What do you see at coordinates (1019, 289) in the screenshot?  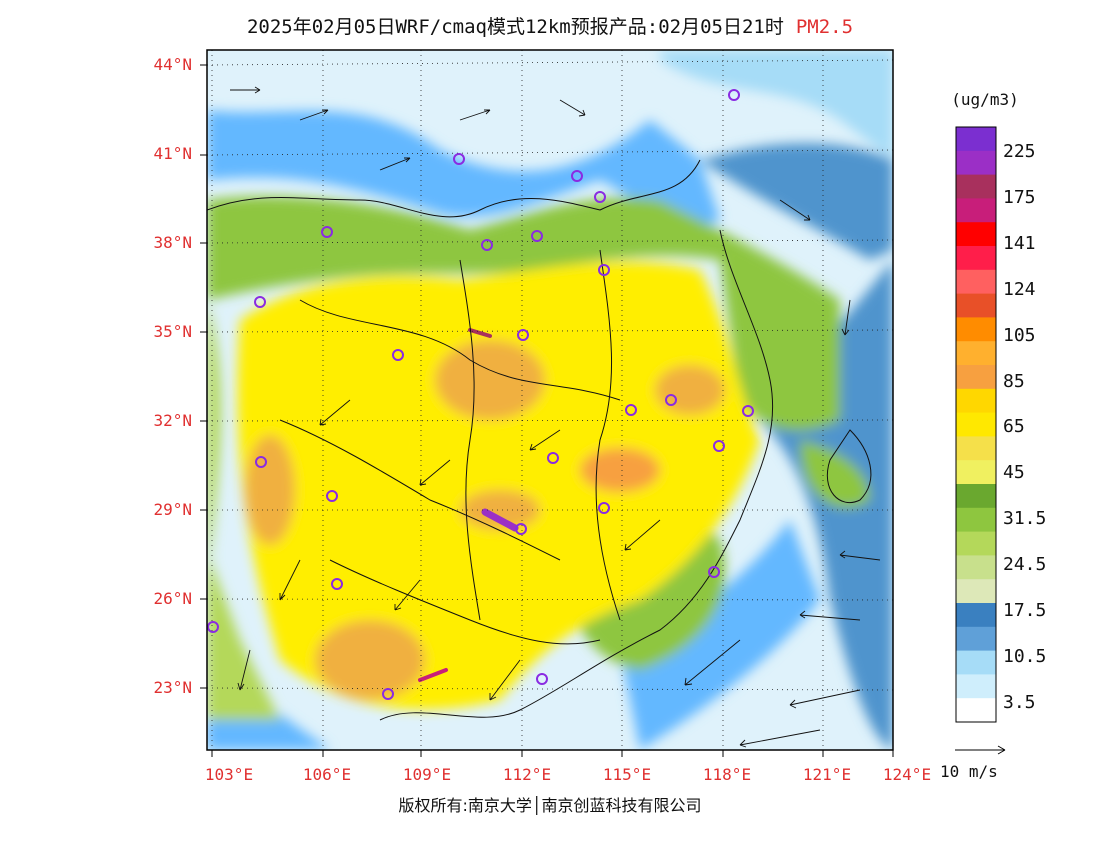 I see `colorbar-label: 124` at bounding box center [1019, 289].